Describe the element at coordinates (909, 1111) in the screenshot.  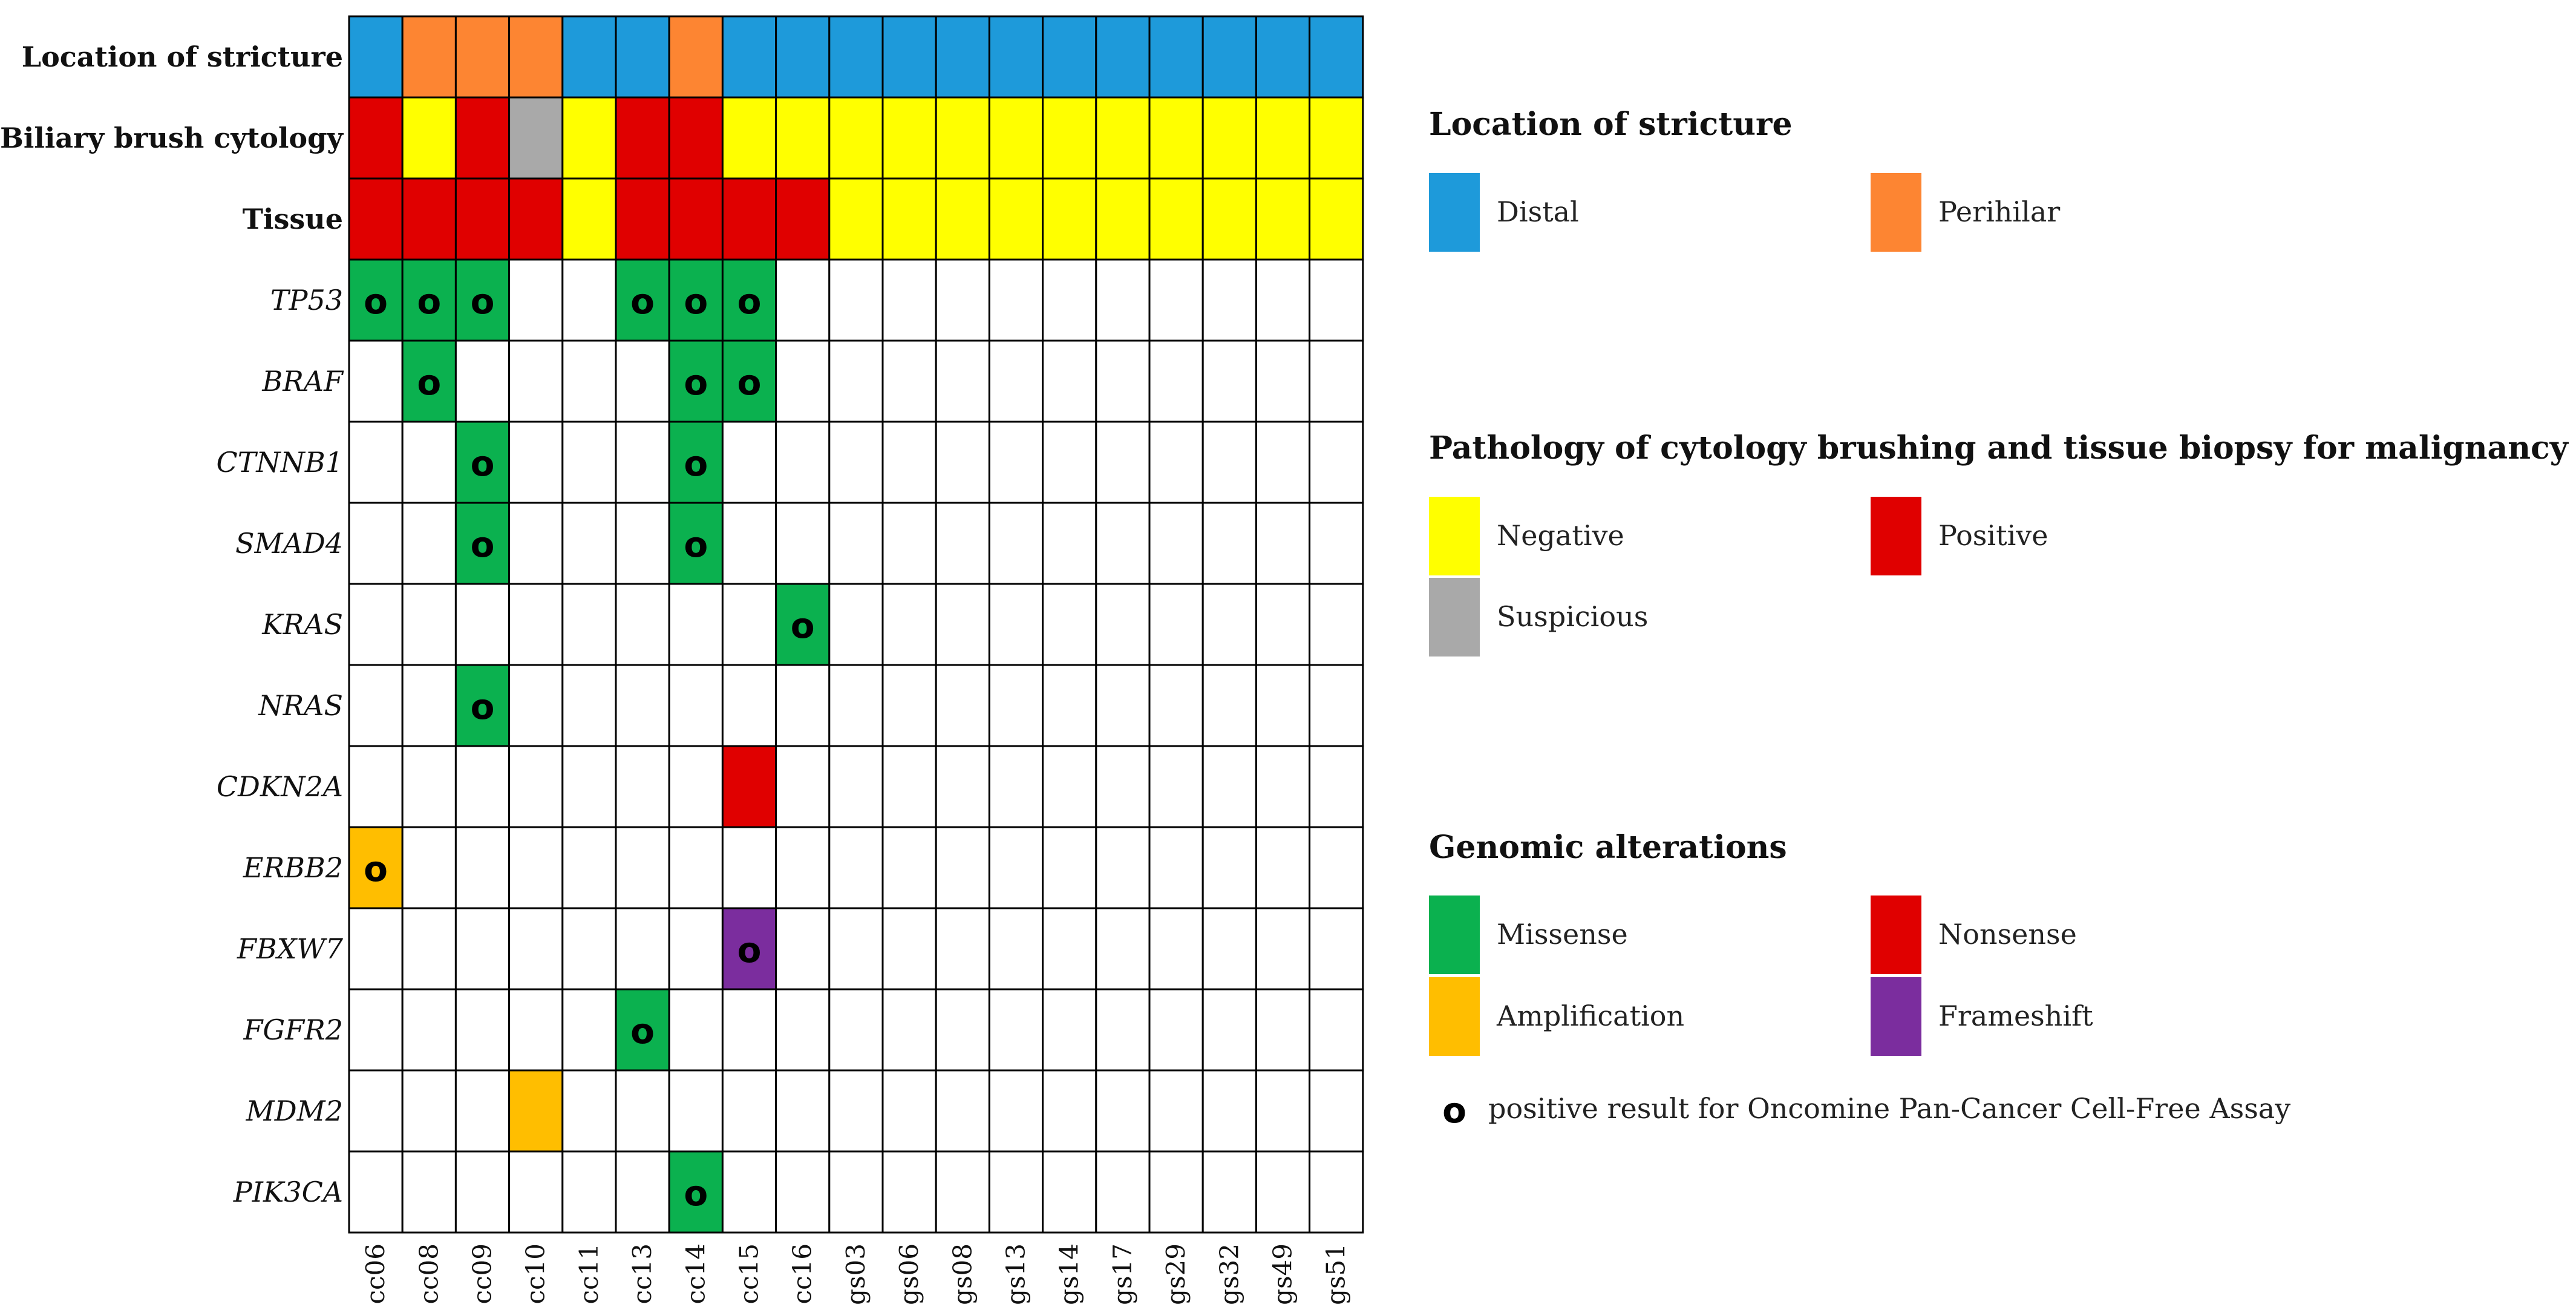
I see `cell-mdm2-gs06-empty` at that location.